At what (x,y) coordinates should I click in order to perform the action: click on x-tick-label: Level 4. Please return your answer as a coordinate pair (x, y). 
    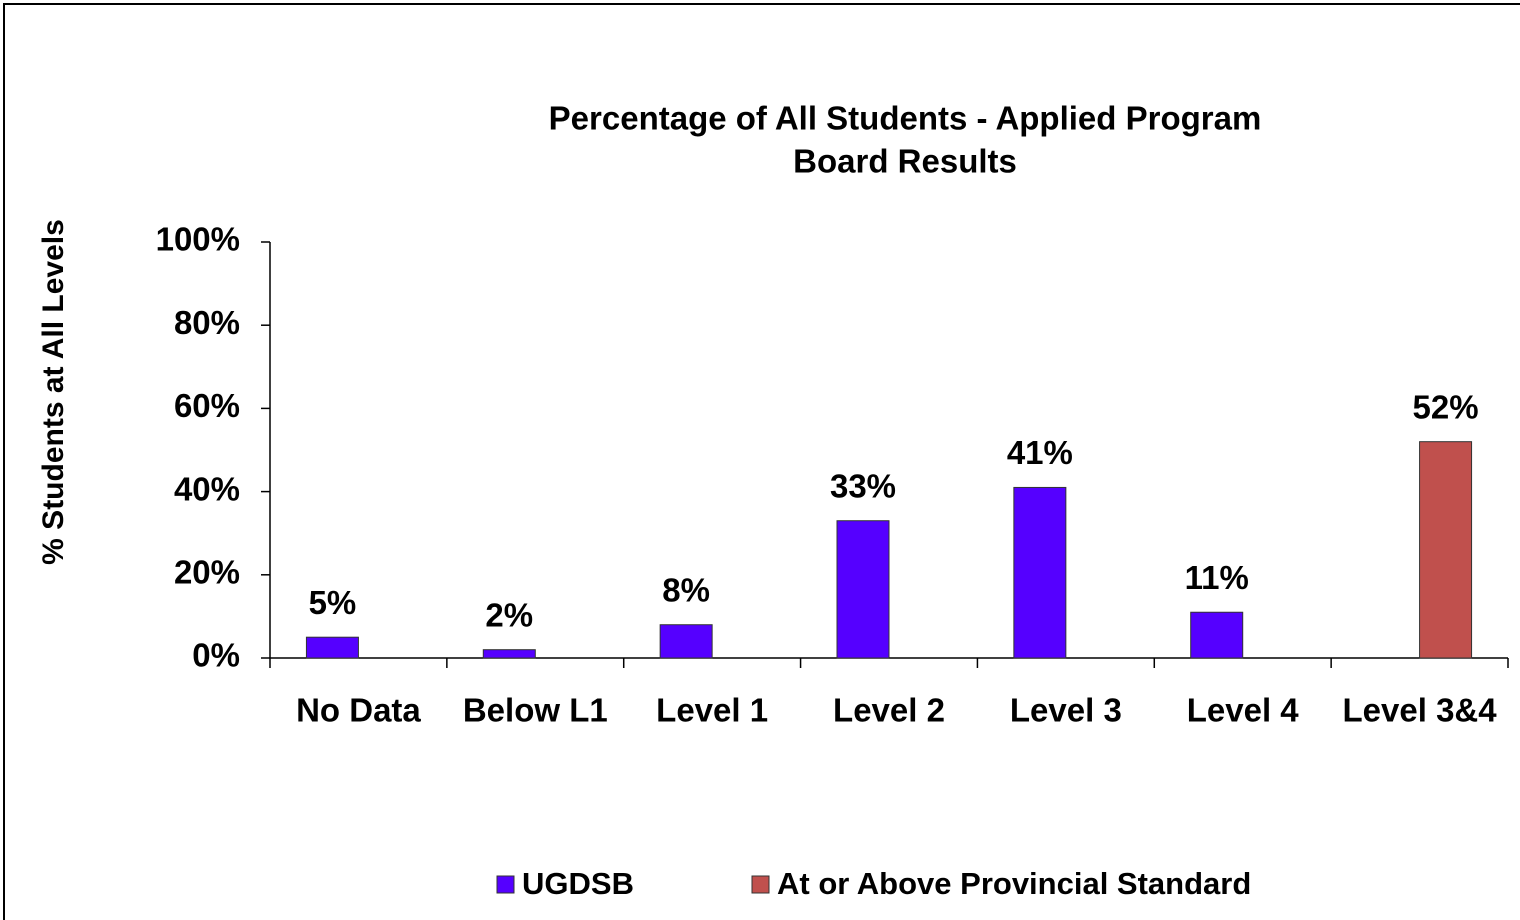
    Looking at the image, I should click on (1243, 710).